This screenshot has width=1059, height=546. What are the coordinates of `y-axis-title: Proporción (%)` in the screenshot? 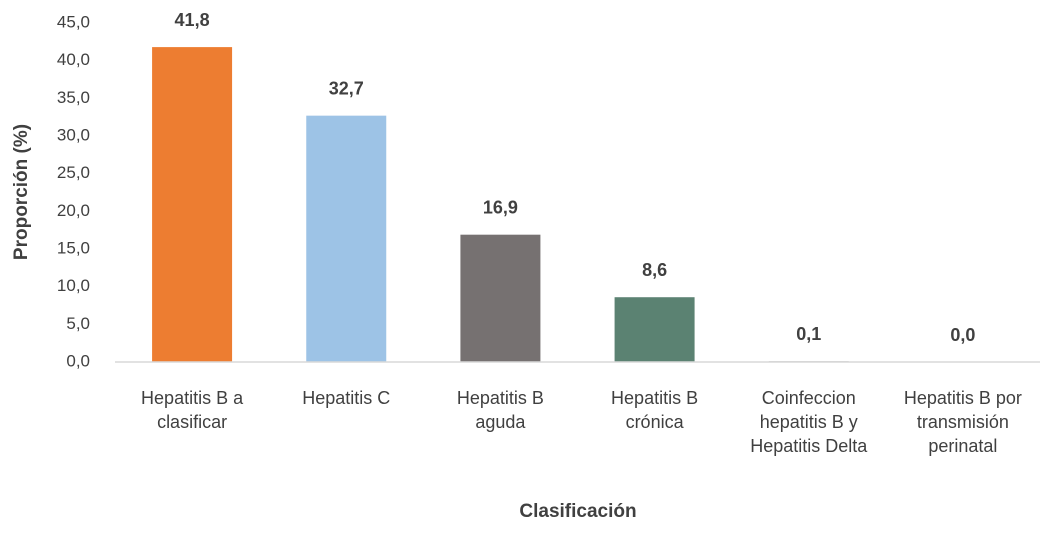 It's located at (21, 192).